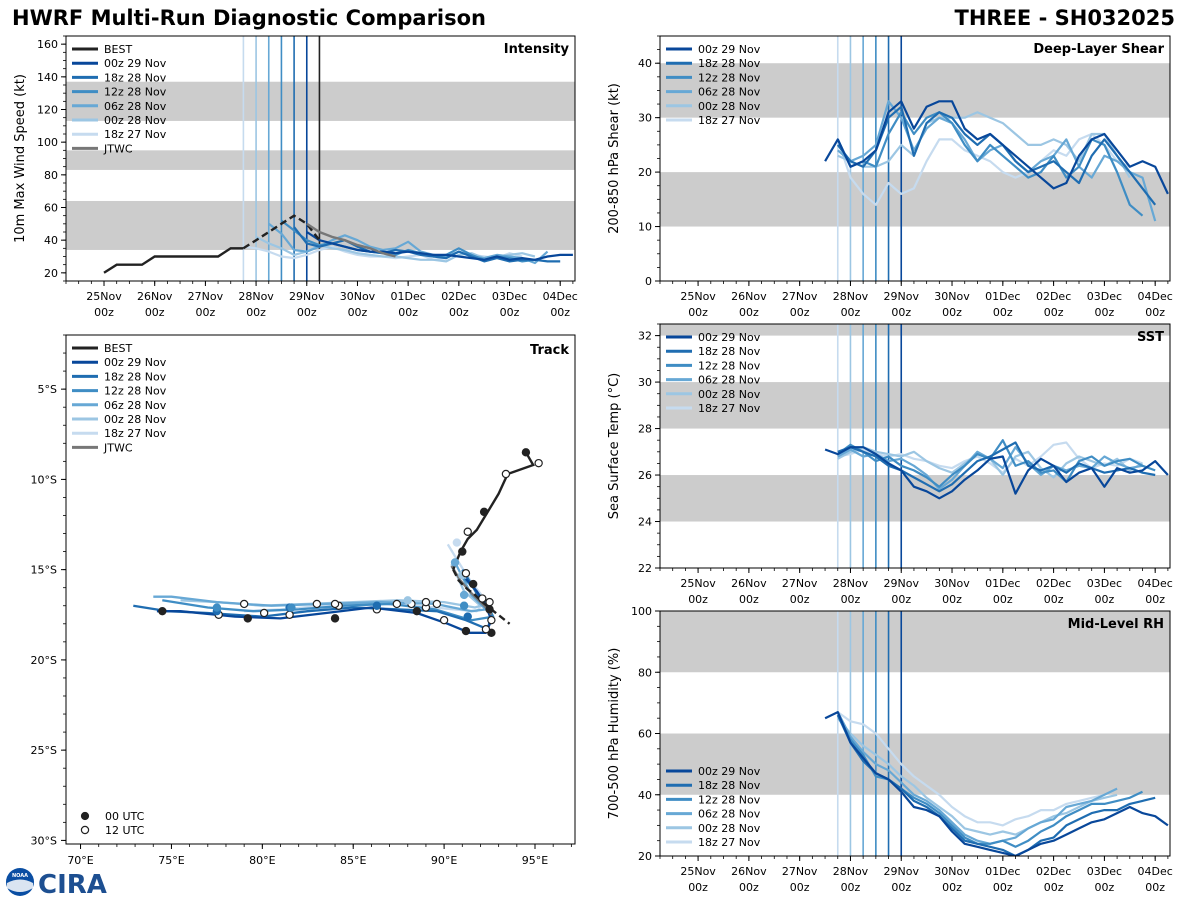 This screenshot has height=900, width=1200. What do you see at coordinates (44, 570) in the screenshot?
I see `y-tick-label: 15°S` at bounding box center [44, 570].